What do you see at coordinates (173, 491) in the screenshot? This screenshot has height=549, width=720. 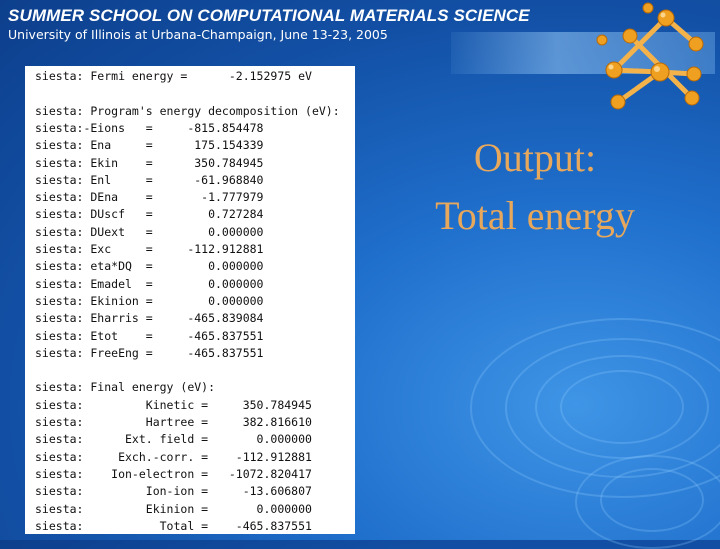 I see `output-line: siesta: Ion-ion = -13.606807` at bounding box center [173, 491].